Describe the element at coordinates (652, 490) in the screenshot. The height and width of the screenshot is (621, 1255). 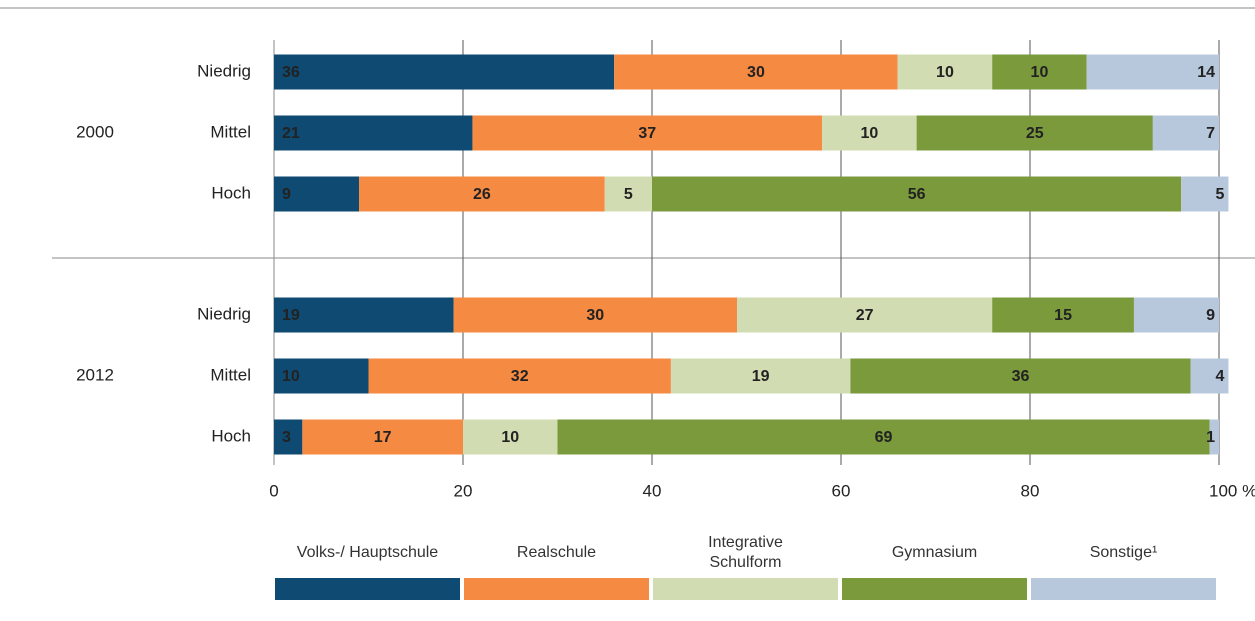
I see `x-tick-label: 40` at that location.